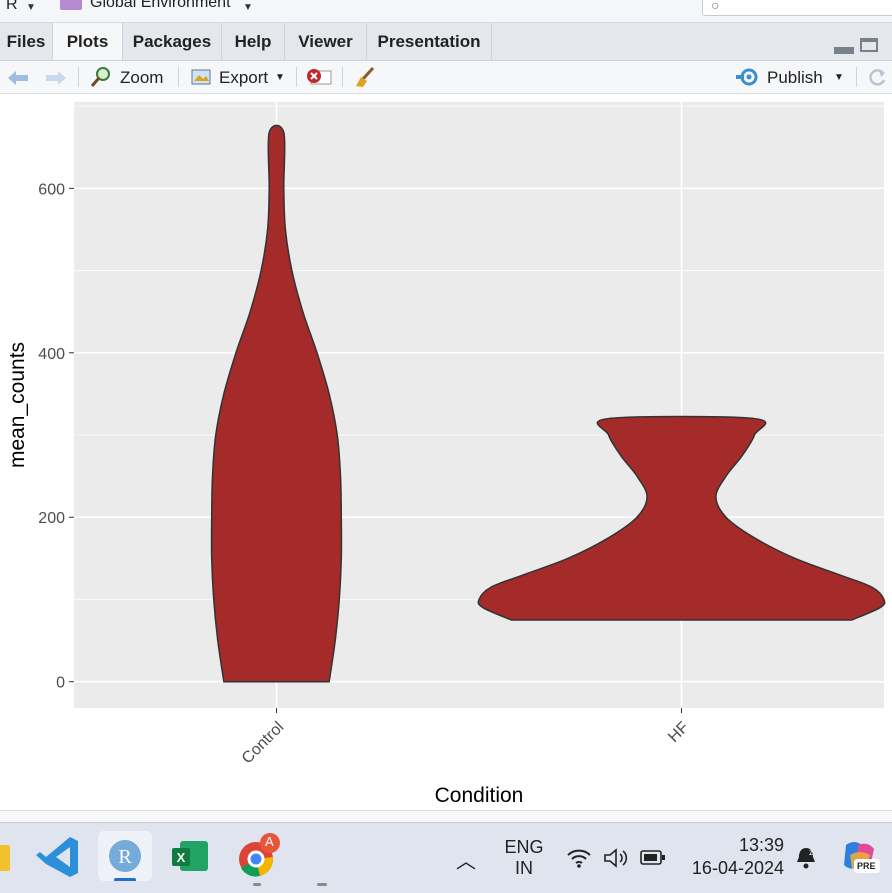  What do you see at coordinates (101, 77) in the screenshot?
I see `zoom-icon` at bounding box center [101, 77].